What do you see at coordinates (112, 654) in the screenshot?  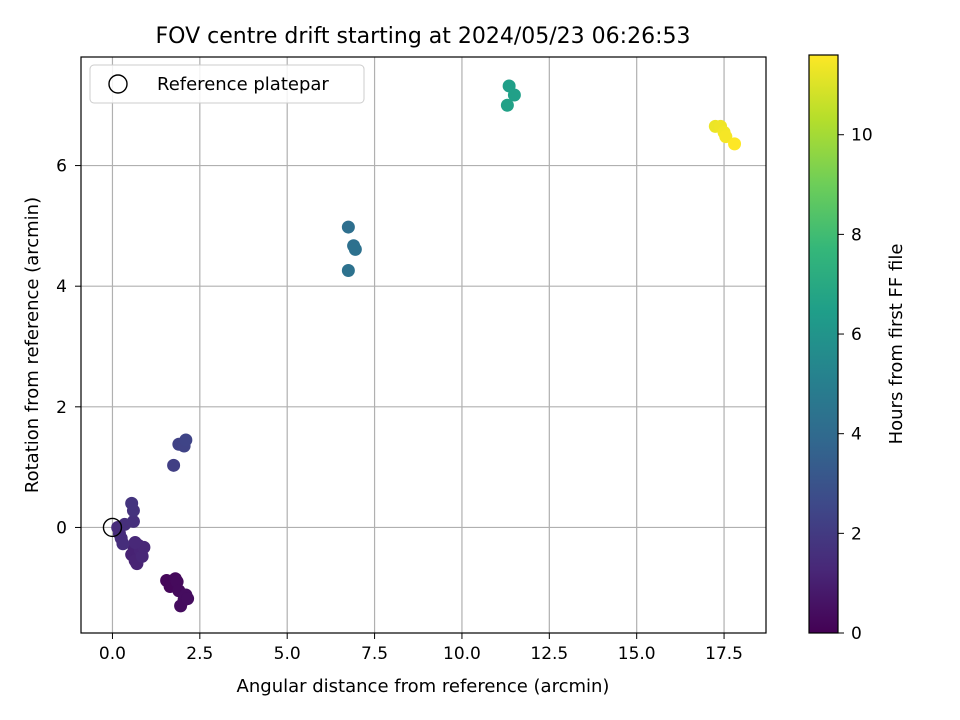 I see `x-tick-label: 0.0` at bounding box center [112, 654].